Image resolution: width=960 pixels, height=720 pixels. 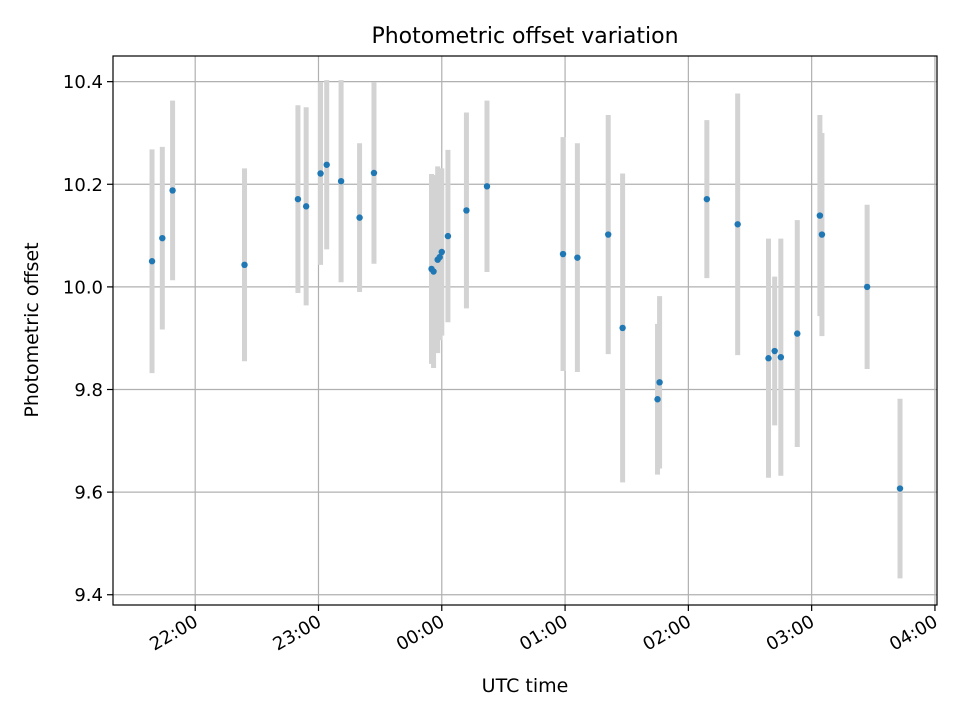 What do you see at coordinates (32, 329) in the screenshot?
I see `y-axis-label: Photometric offset` at bounding box center [32, 329].